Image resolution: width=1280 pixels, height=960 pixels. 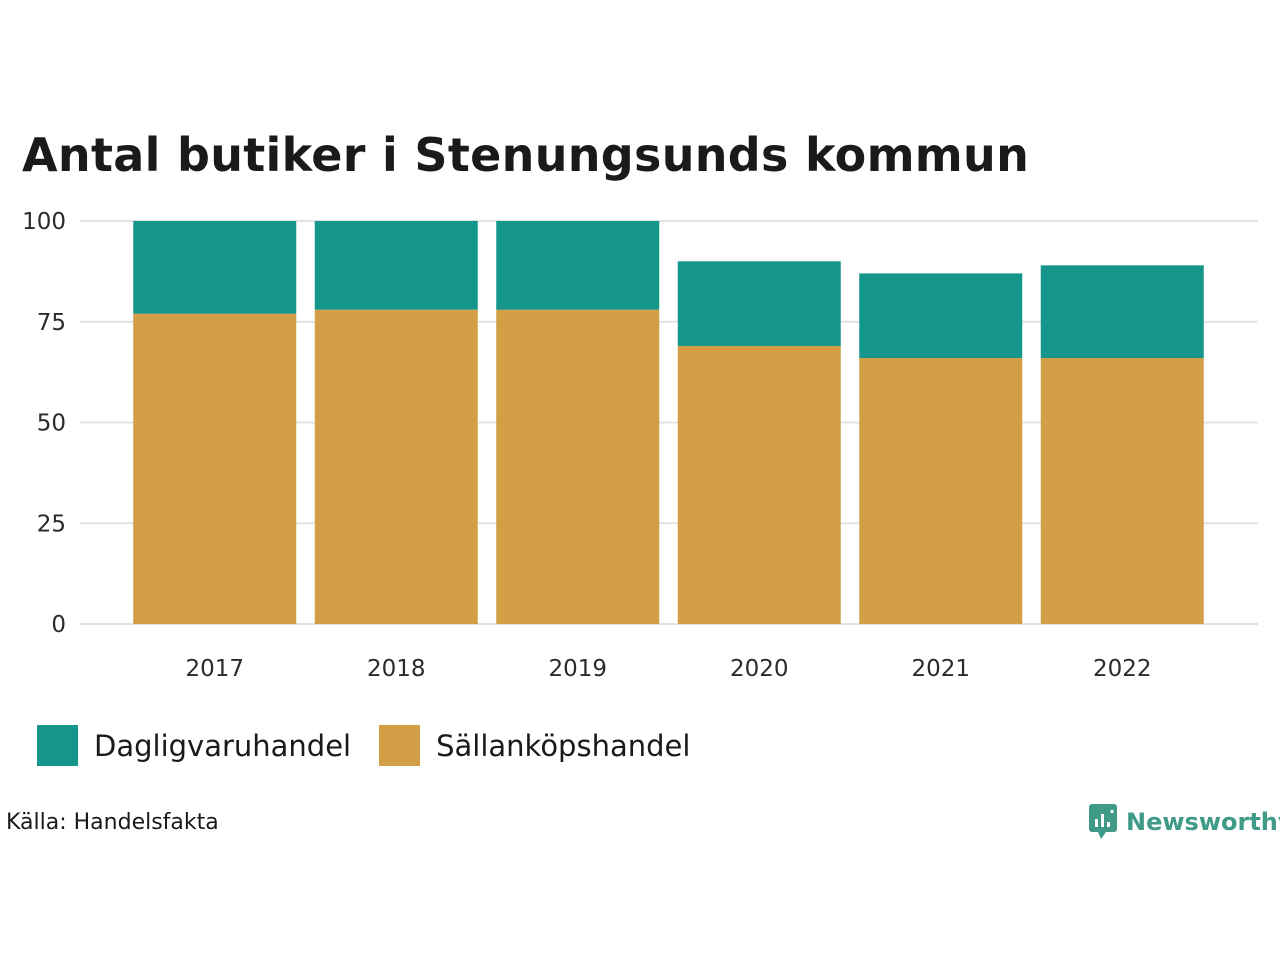 What do you see at coordinates (577, 669) in the screenshot?
I see `x-tick-label: 2019` at bounding box center [577, 669].